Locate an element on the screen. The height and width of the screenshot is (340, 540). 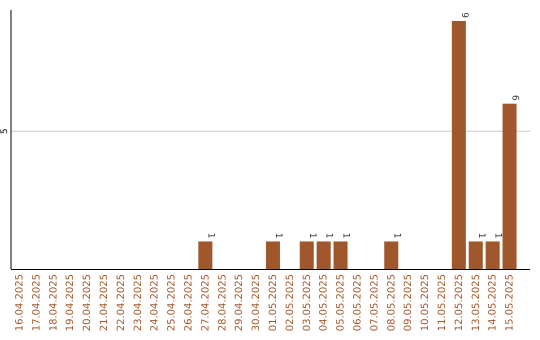
data-label: 9 is located at coordinates (463, 15).